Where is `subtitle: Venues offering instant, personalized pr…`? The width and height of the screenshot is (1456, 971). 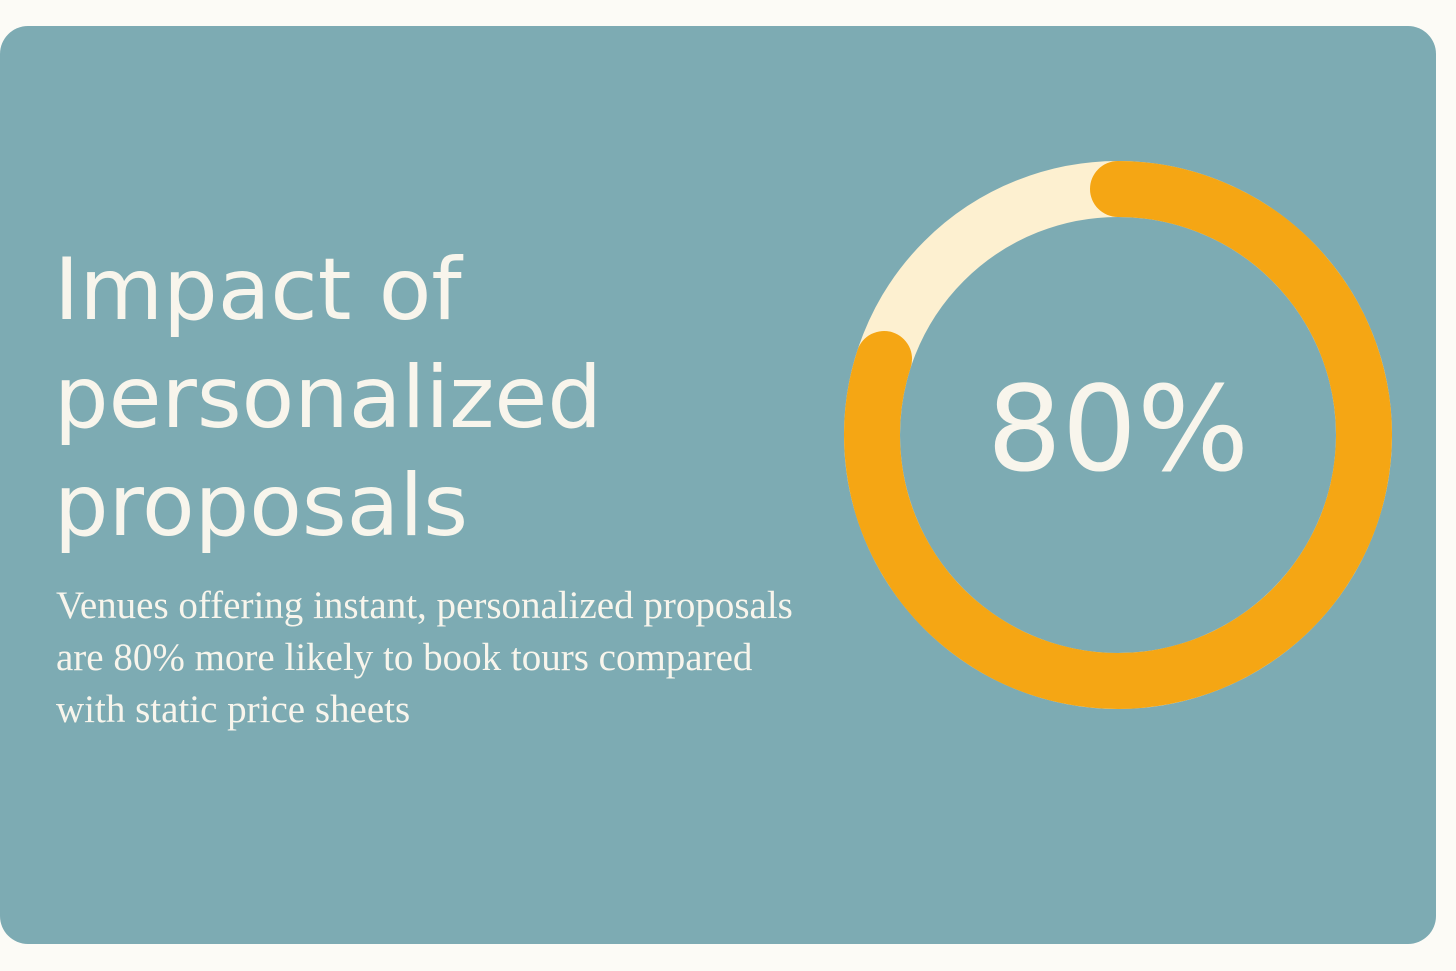
subtitle: Venues offering instant, personalized pr… is located at coordinates (424, 657).